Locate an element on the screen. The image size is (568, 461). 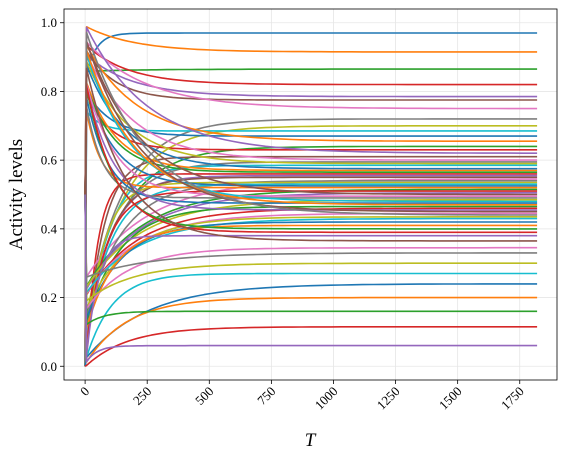
y-axis-label: Activity levels is located at coordinates (16, 194).